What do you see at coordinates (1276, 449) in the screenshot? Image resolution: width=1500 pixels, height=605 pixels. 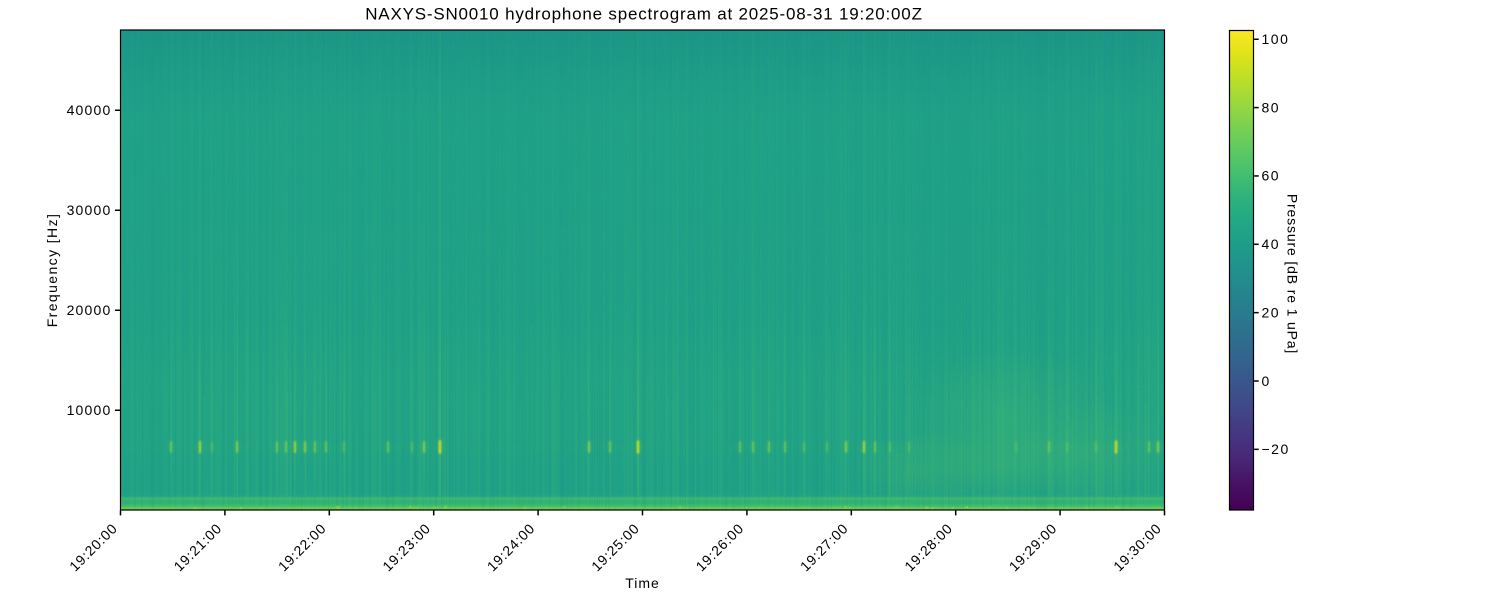 I see `svg-text: −20` at bounding box center [1276, 449].